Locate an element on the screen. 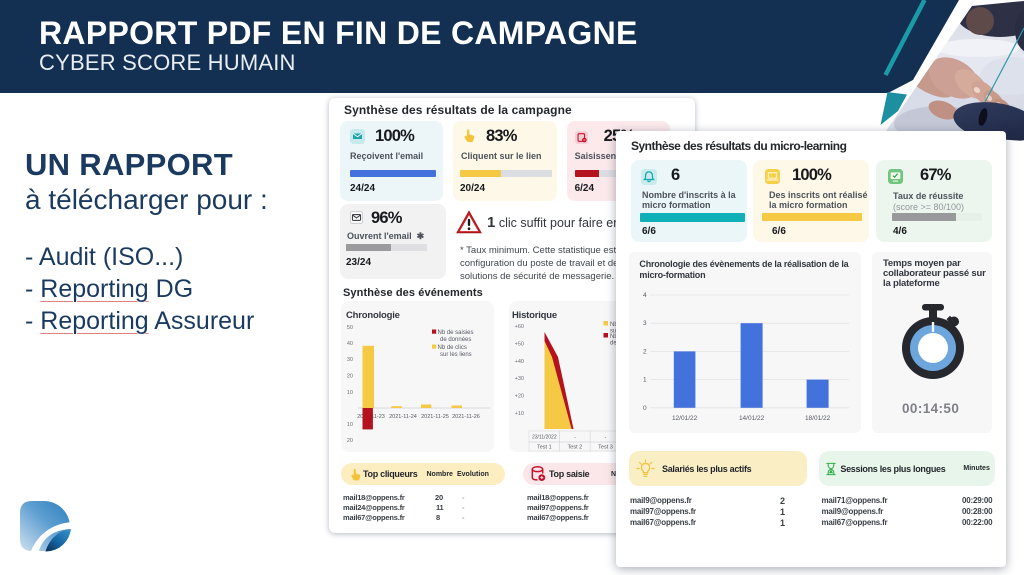 The image size is (1024, 575). svg-text: 2021-11-25 is located at coordinates (435, 417).